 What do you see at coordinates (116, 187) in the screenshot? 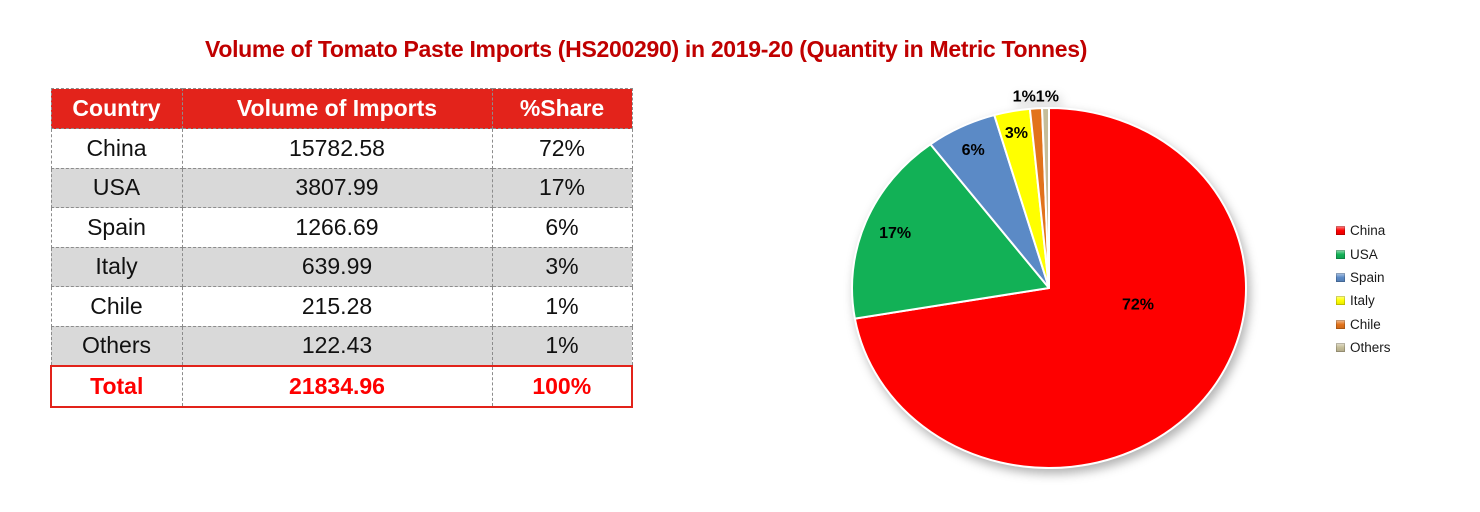
I see `cell-country: USA` at bounding box center [116, 187].